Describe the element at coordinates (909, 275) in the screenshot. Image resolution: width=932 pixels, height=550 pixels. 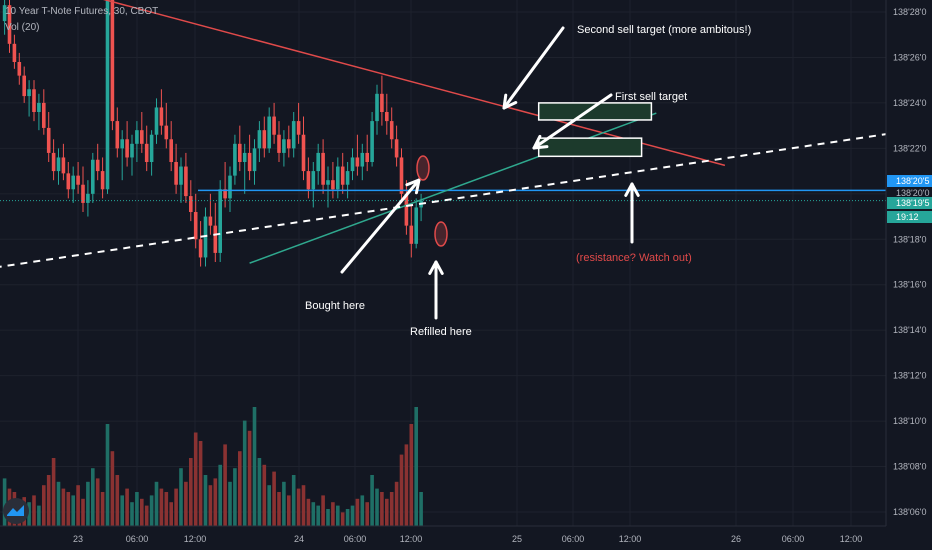
I see `price-axis-panel` at that location.